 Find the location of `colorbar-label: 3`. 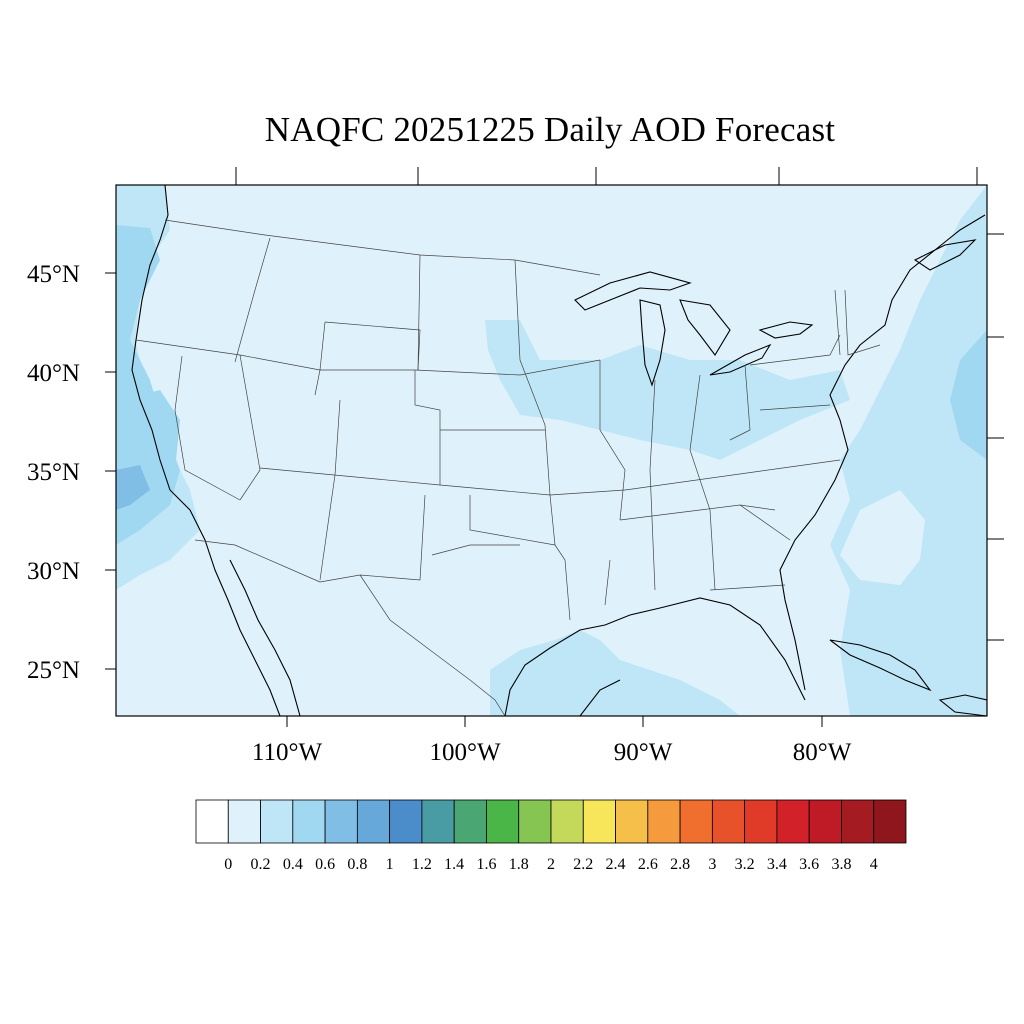

colorbar-label: 3 is located at coordinates (712, 864).